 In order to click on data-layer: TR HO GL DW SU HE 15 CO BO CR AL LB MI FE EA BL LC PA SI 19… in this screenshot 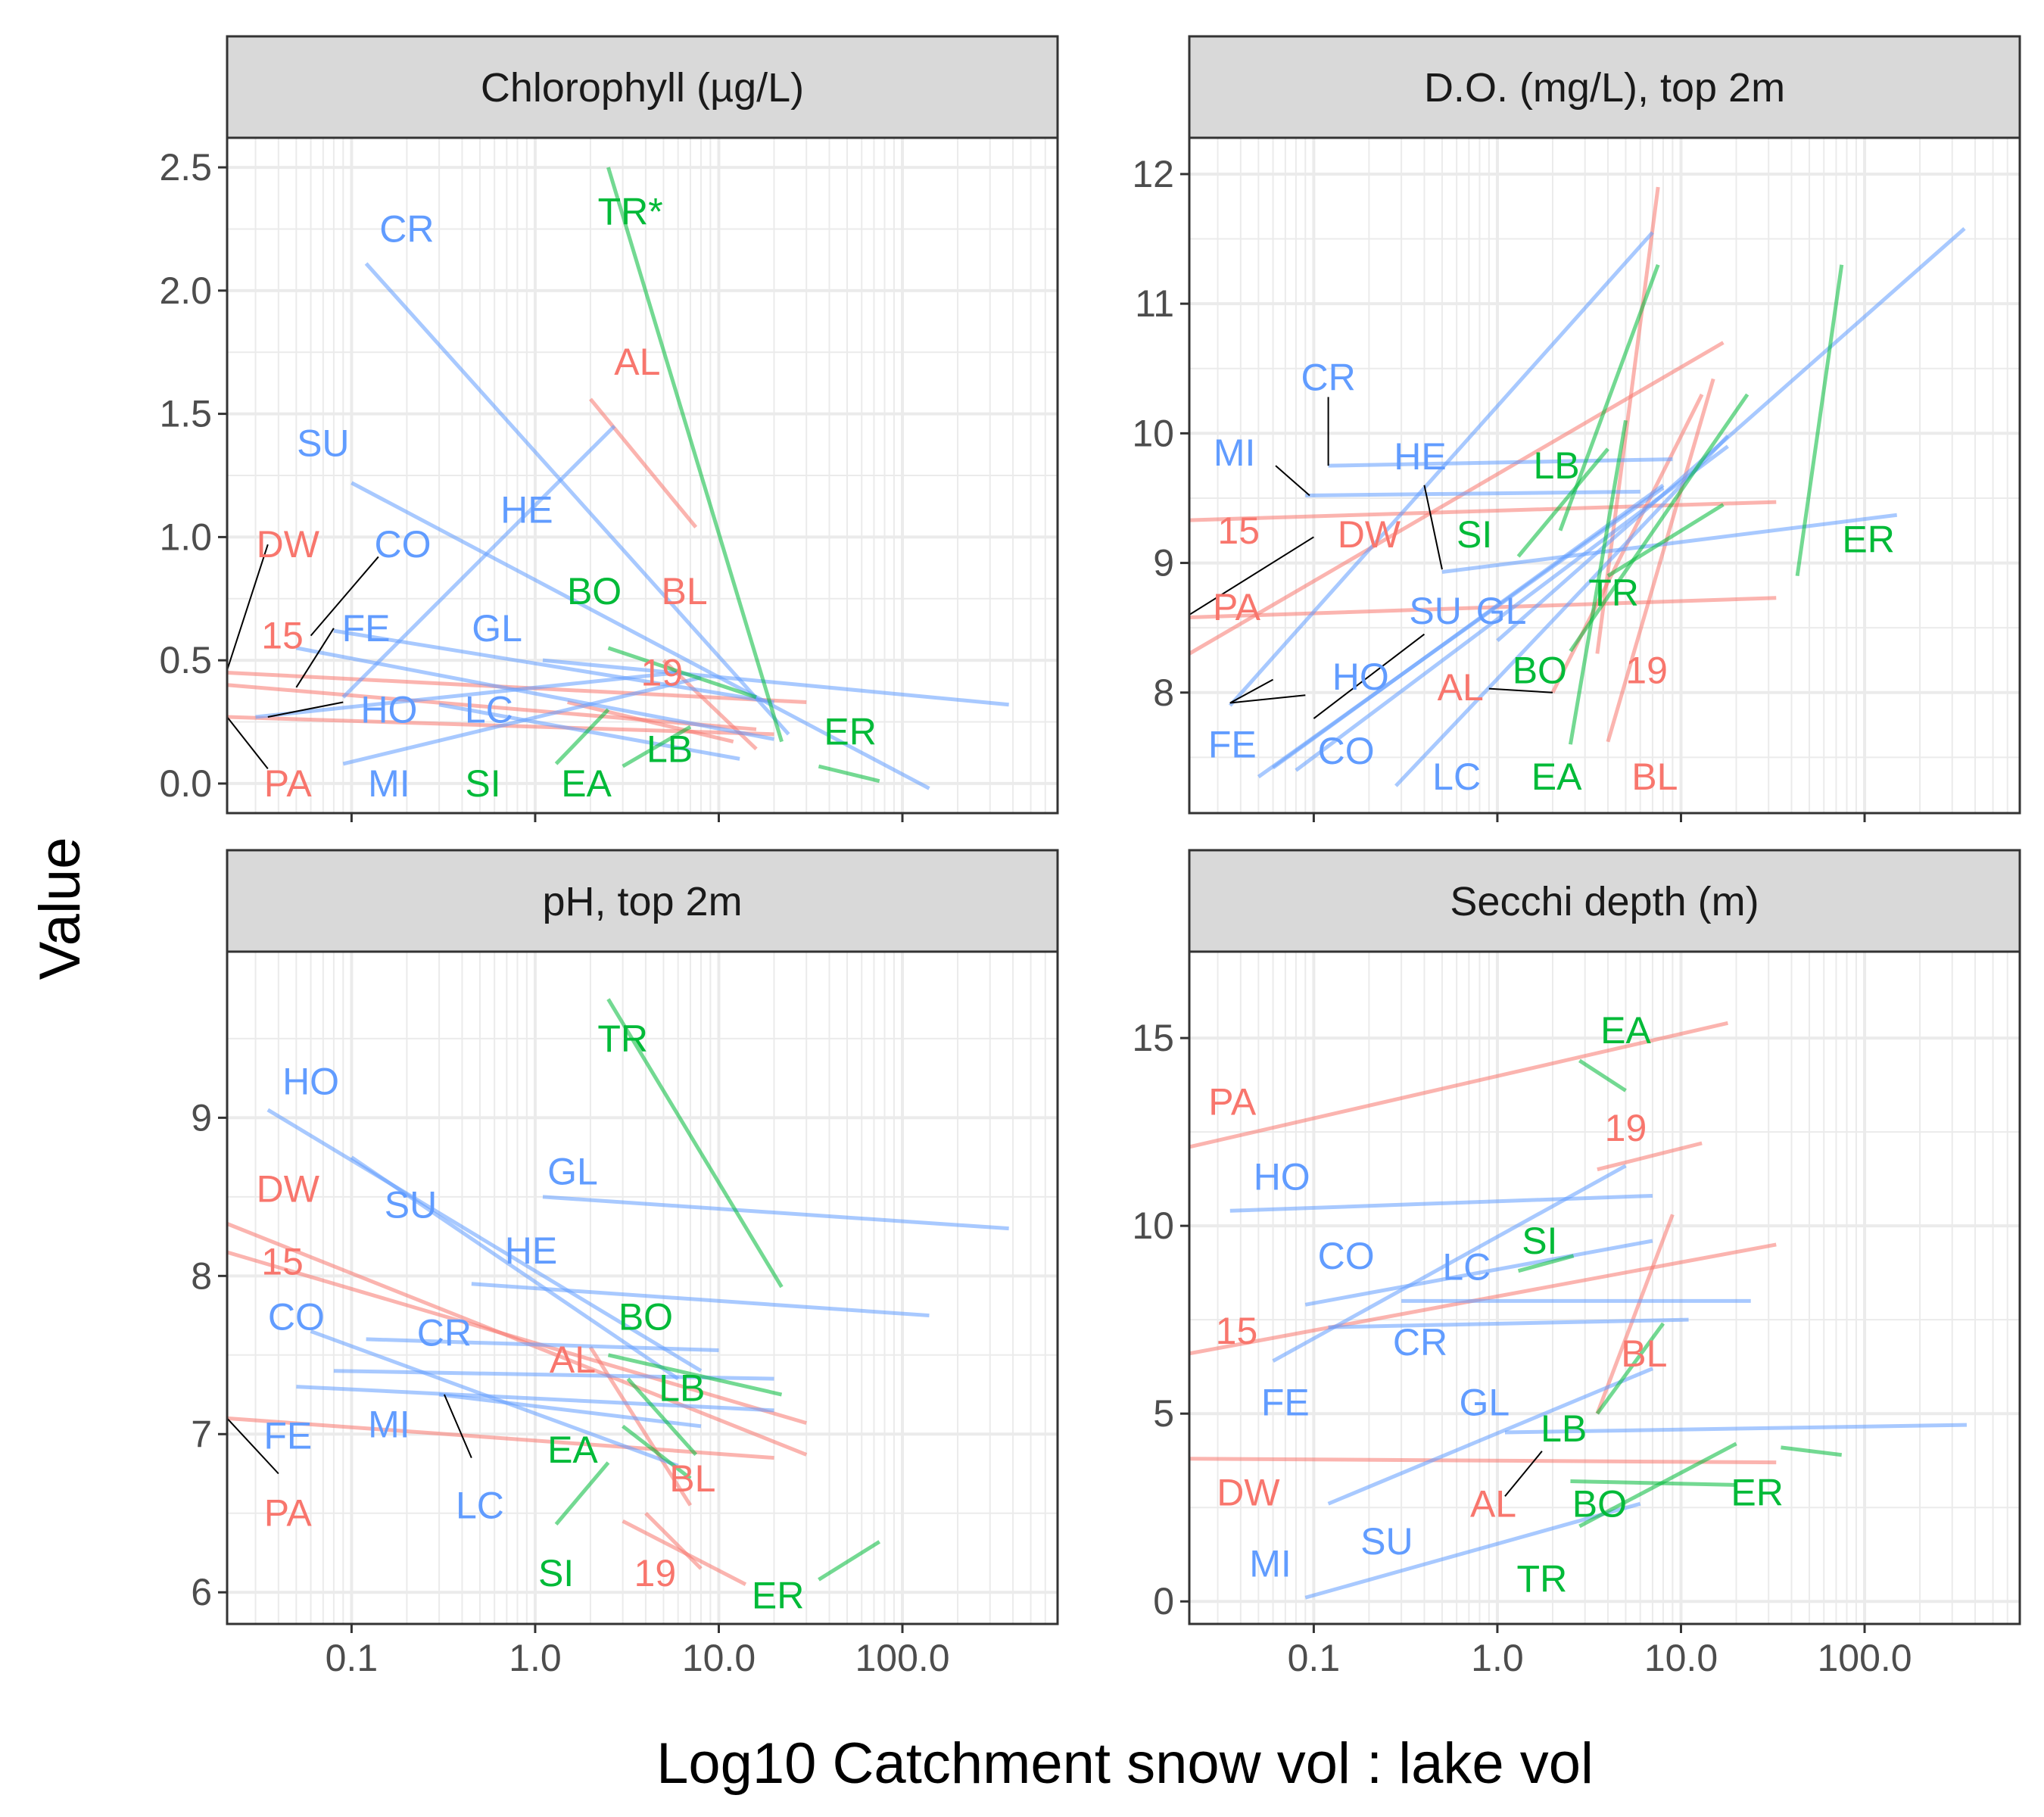, I will do `click(618, 1307)`.